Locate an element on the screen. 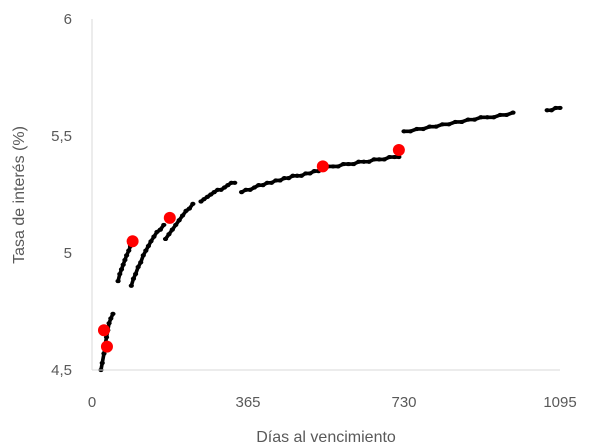 The image size is (589, 448). y-tick-label: 5 is located at coordinates (68, 253).